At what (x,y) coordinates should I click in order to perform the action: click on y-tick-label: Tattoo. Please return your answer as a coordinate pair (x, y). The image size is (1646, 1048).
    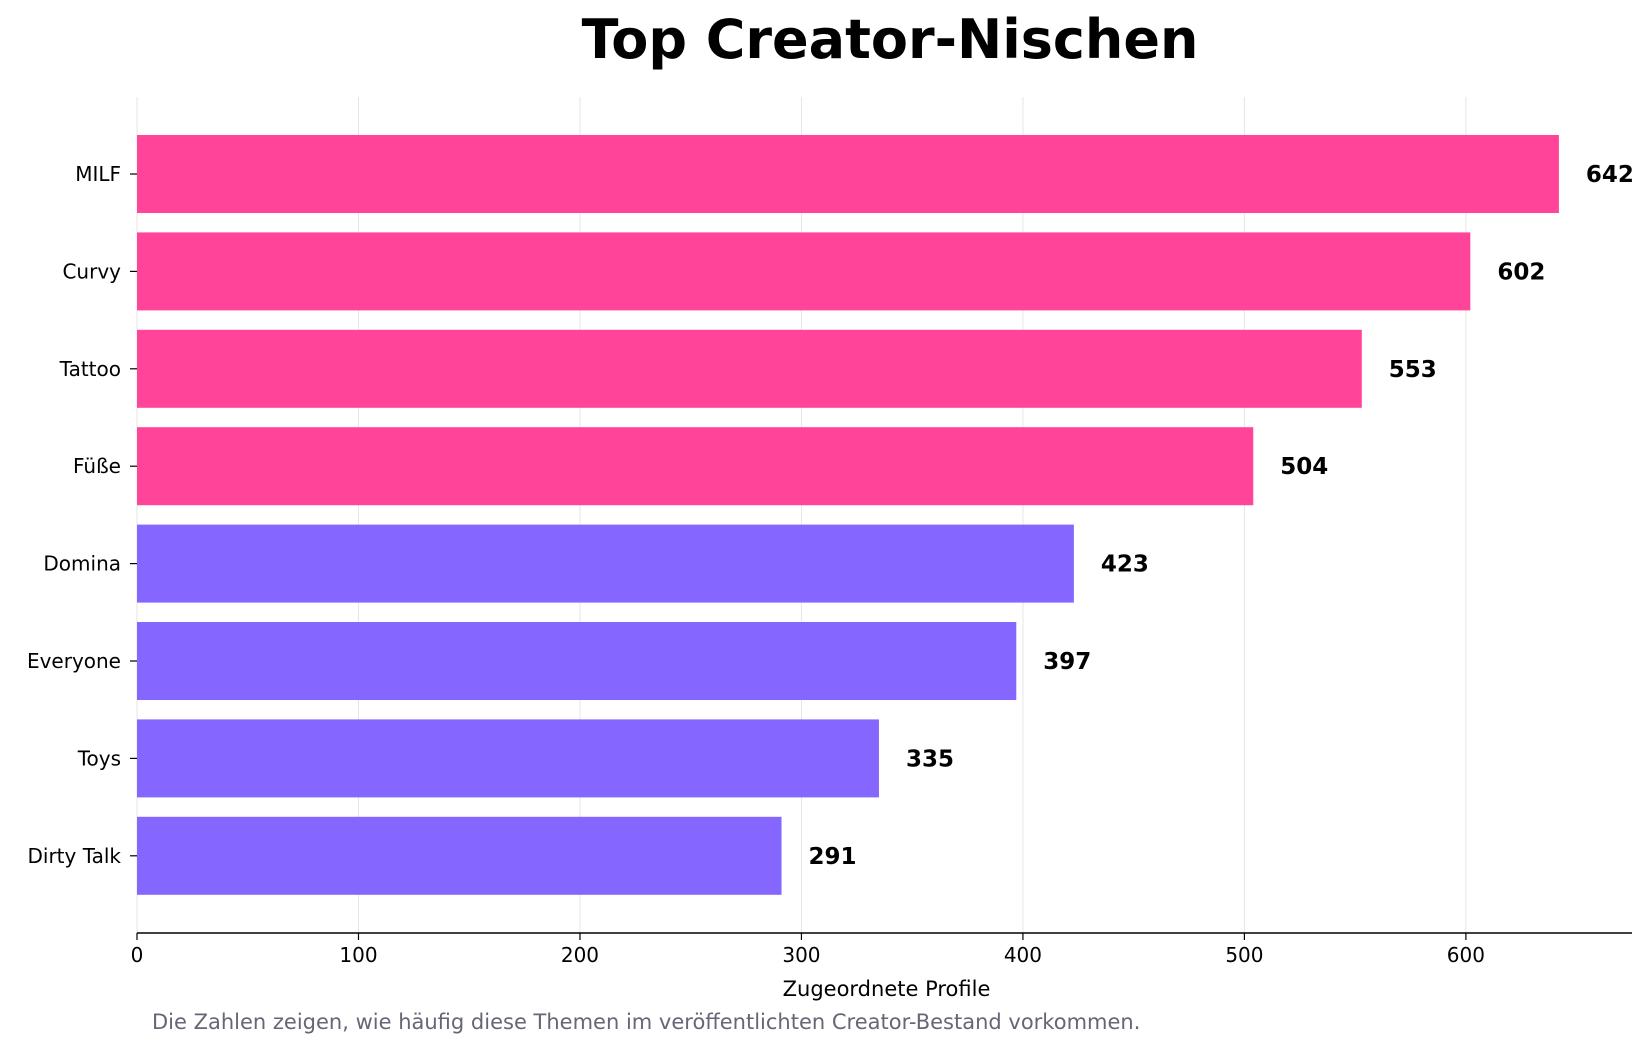
    Looking at the image, I should click on (90, 369).